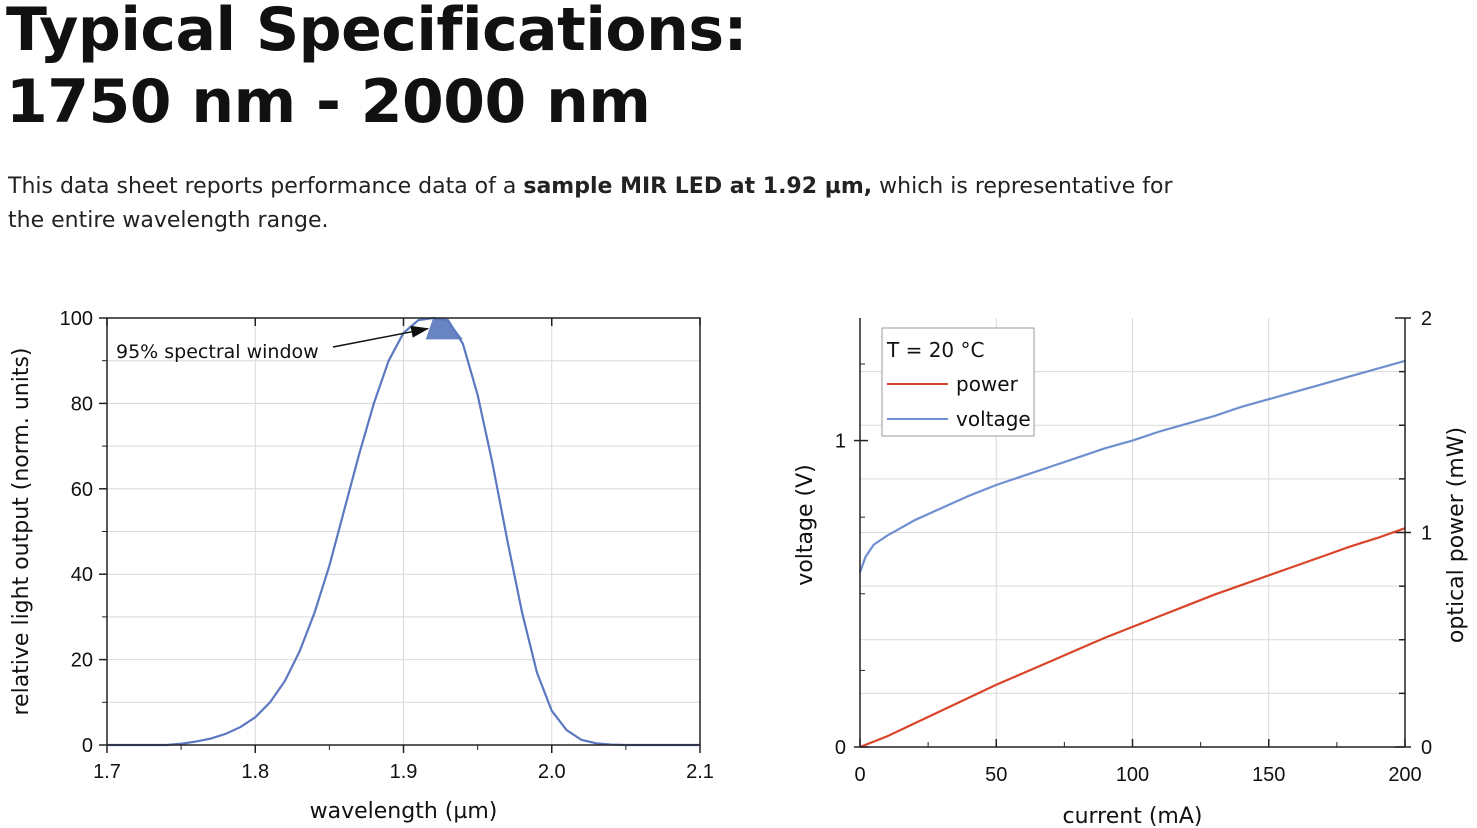  What do you see at coordinates (82, 661) in the screenshot?
I see `y-tick-label: 20` at bounding box center [82, 661].